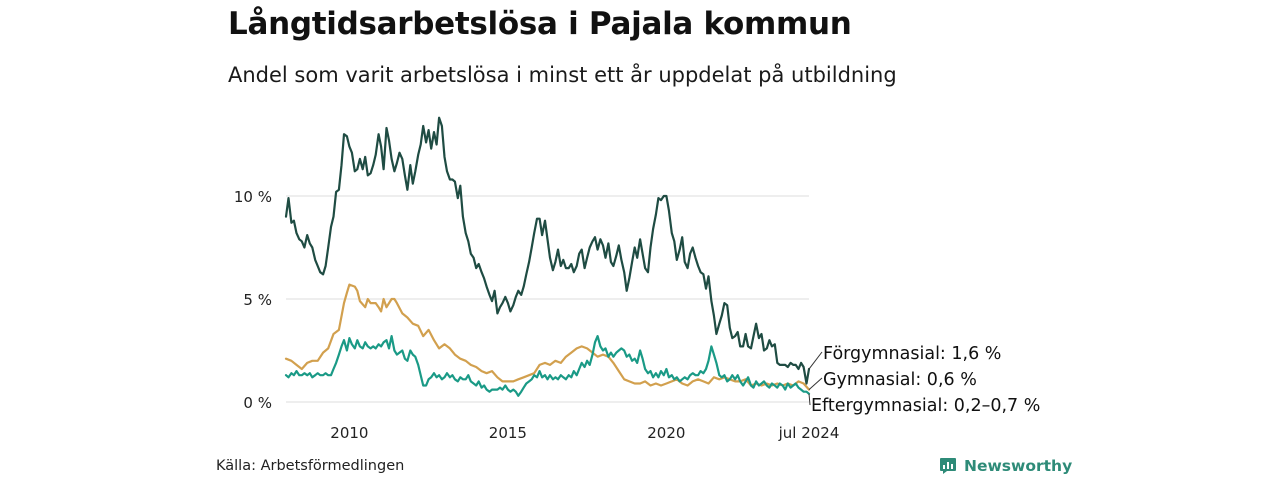 The height and width of the screenshot is (480, 1280). Describe the element at coordinates (349, 433) in the screenshot. I see `x-tick-label: 2010` at that location.